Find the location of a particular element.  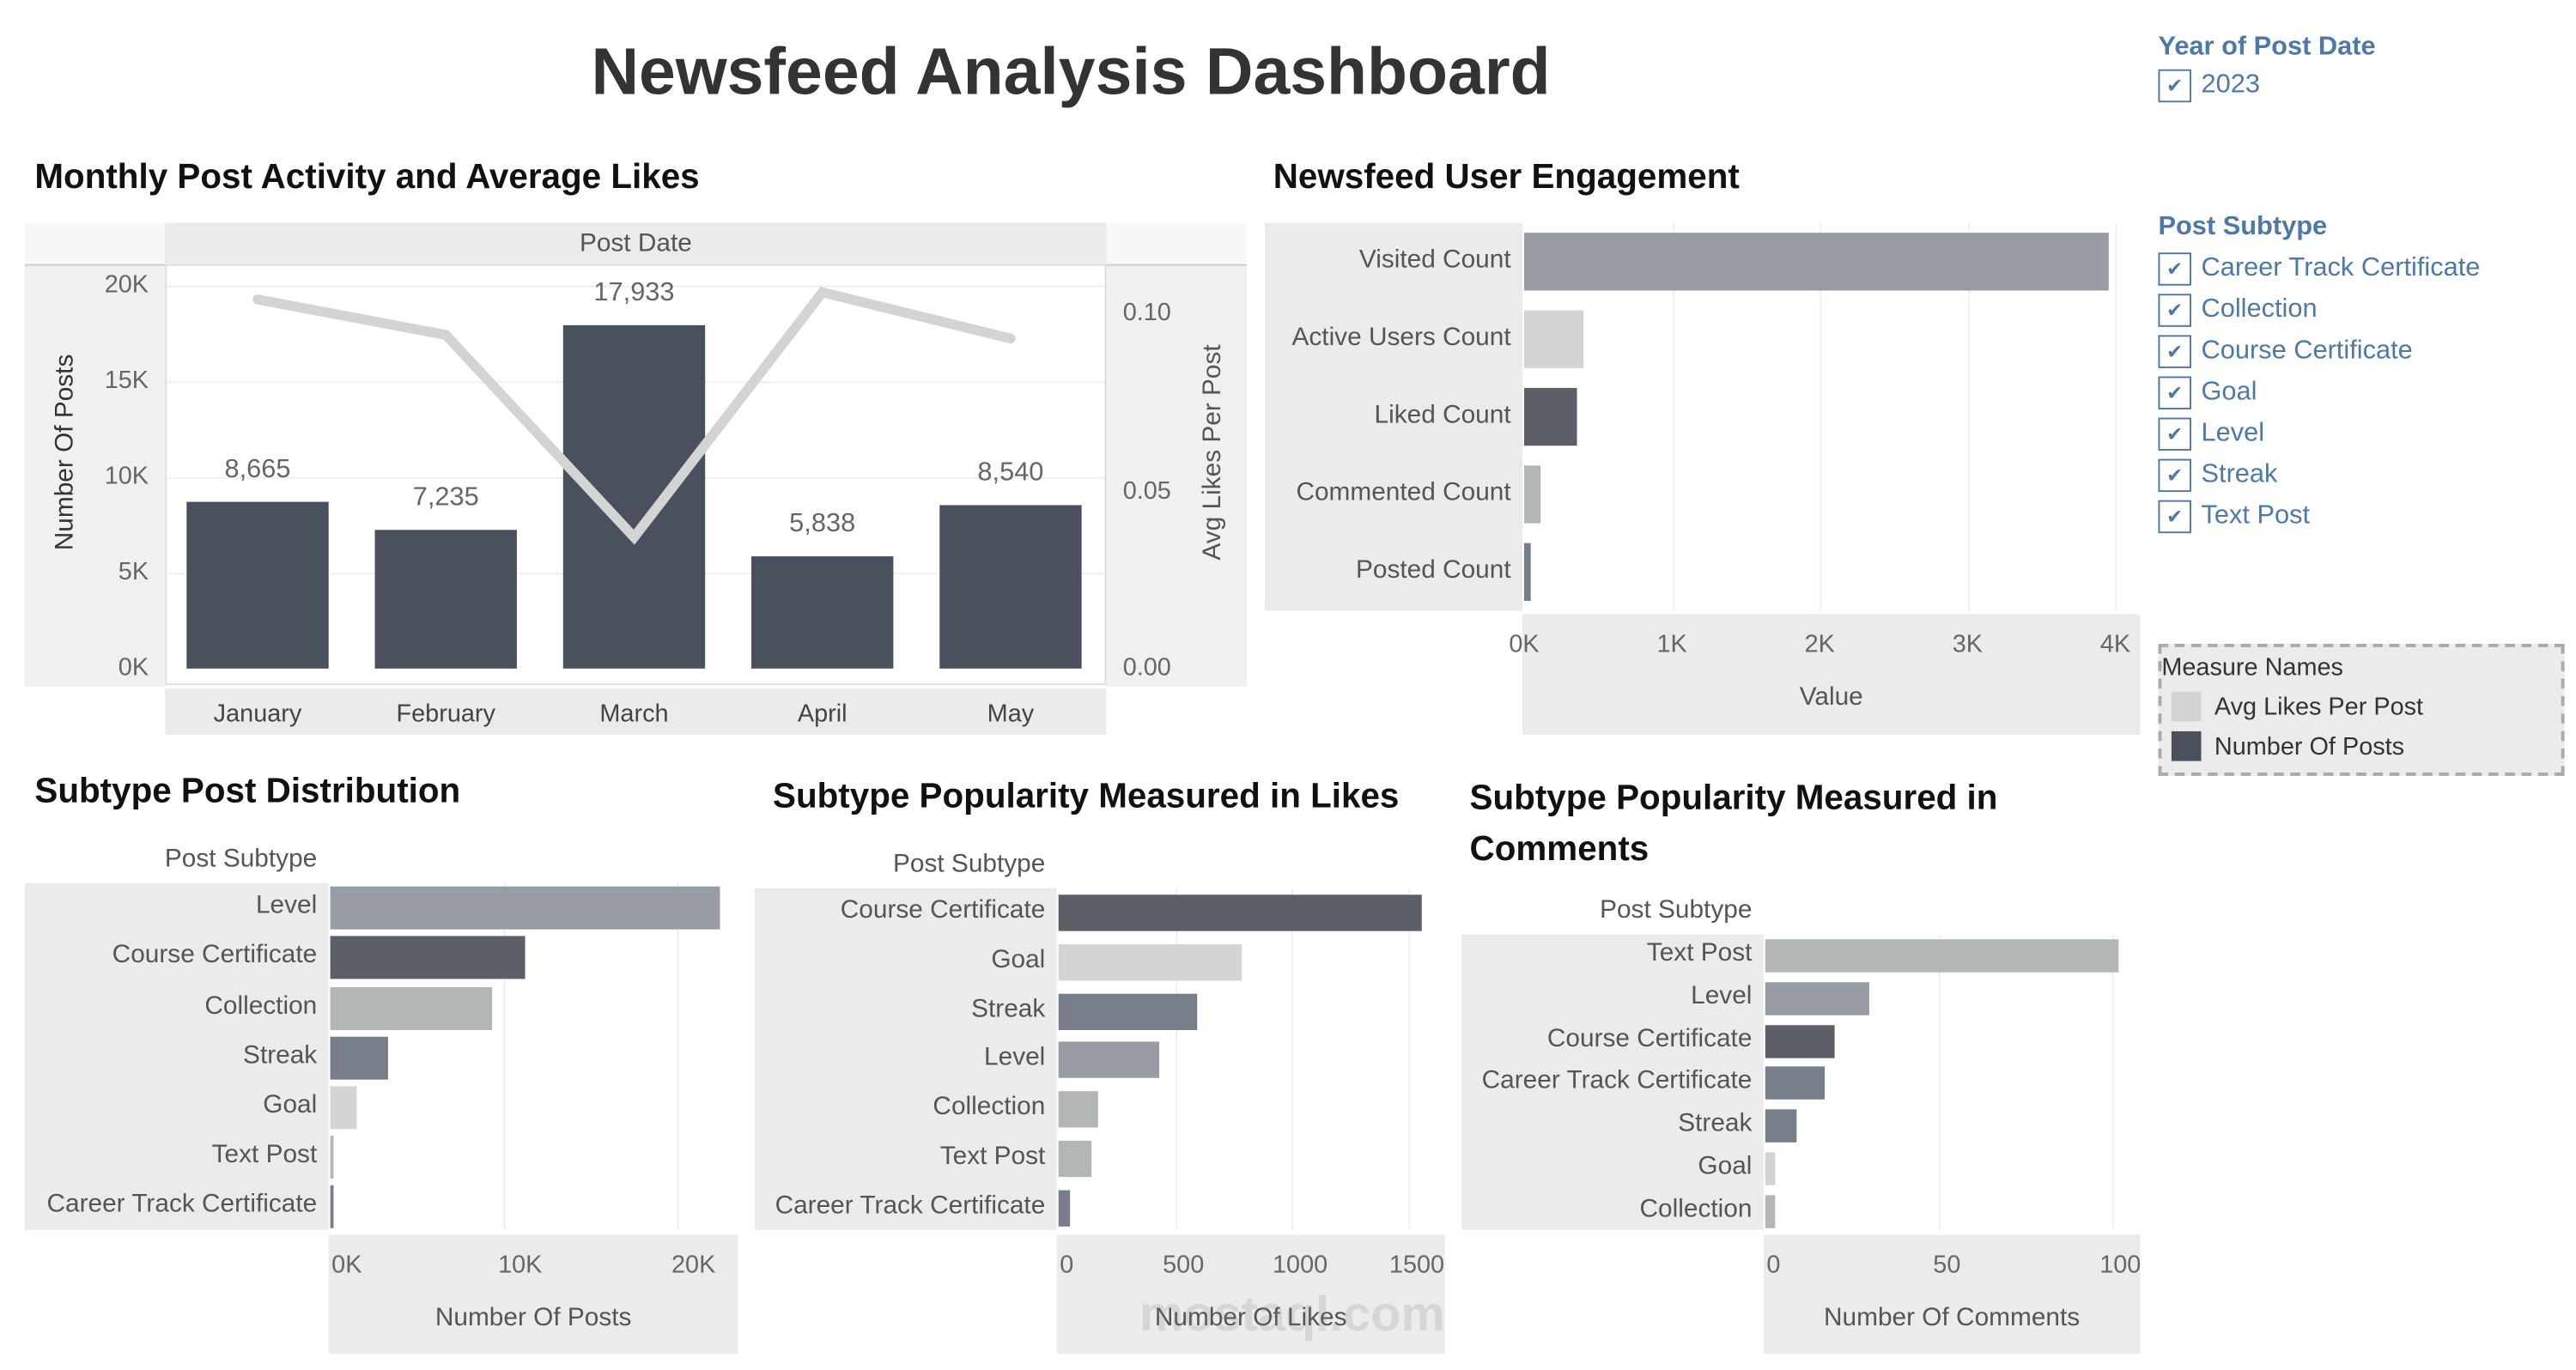

month-label: April is located at coordinates (823, 715).